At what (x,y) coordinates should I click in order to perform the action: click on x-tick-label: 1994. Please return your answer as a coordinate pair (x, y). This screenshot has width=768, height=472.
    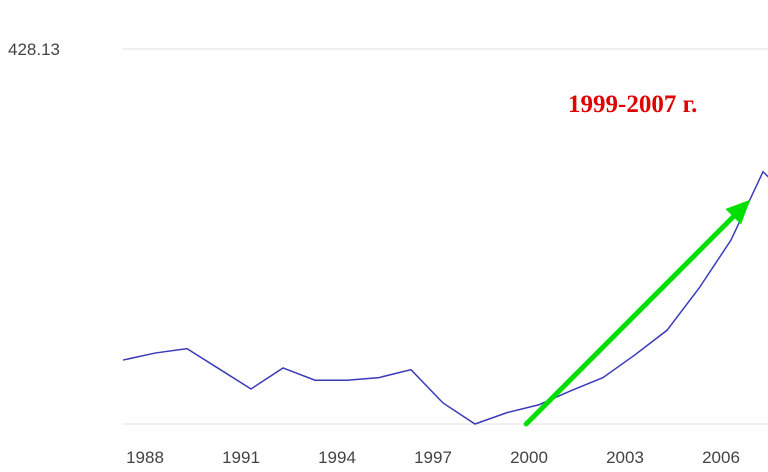
    Looking at the image, I should click on (337, 457).